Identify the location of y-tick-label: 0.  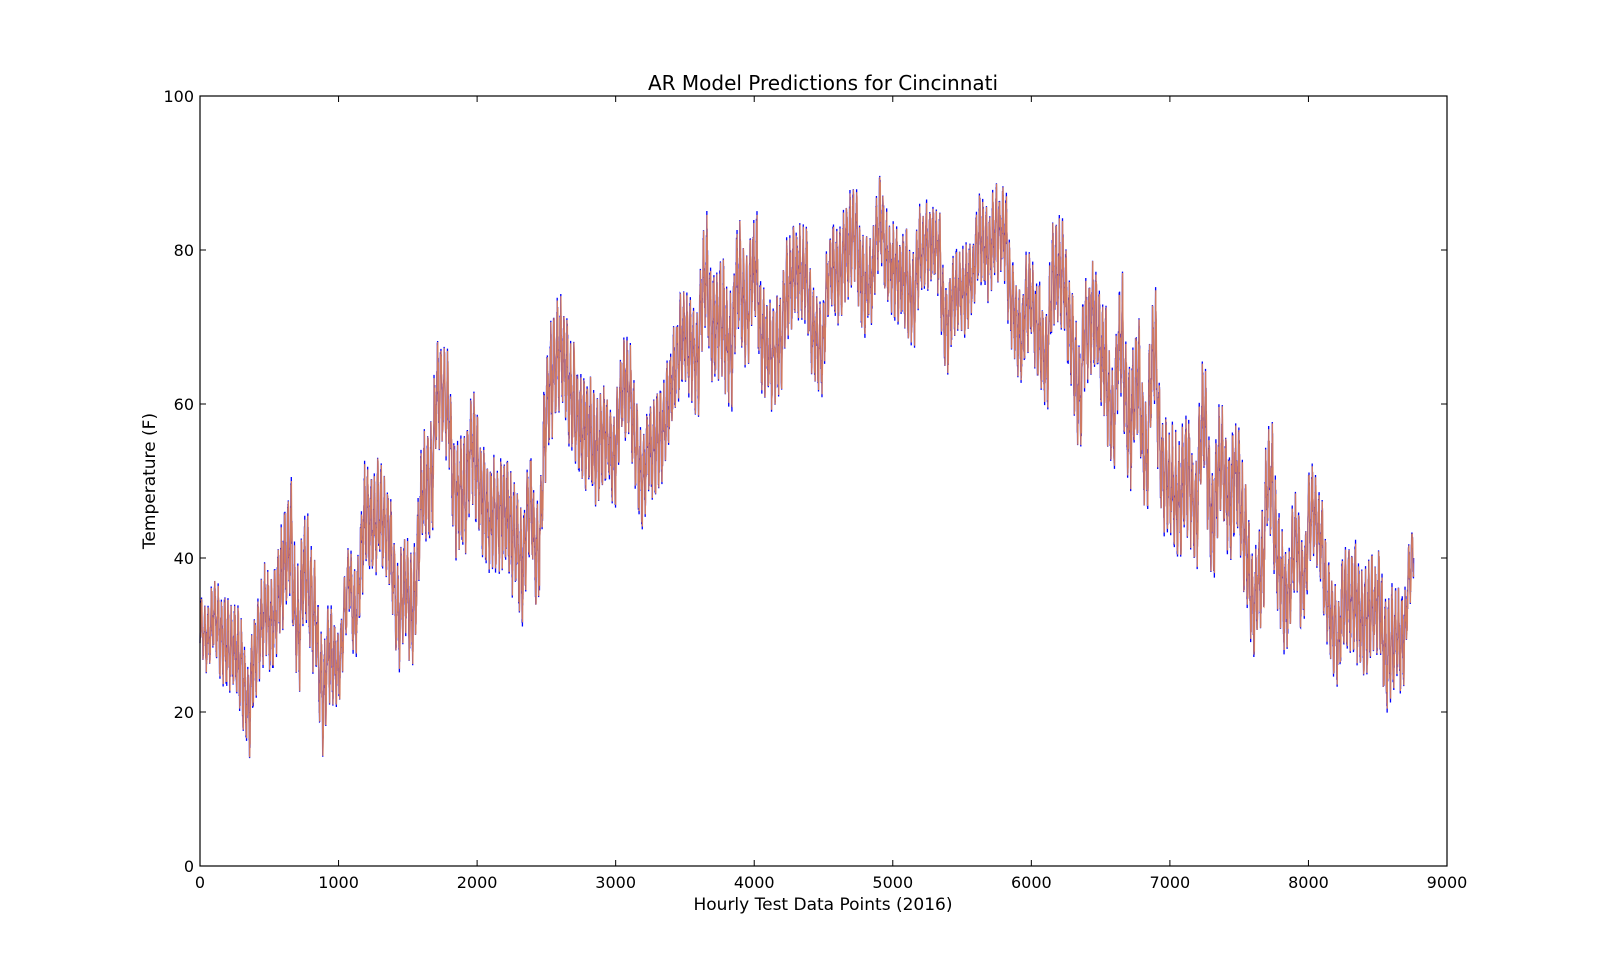
(189, 866).